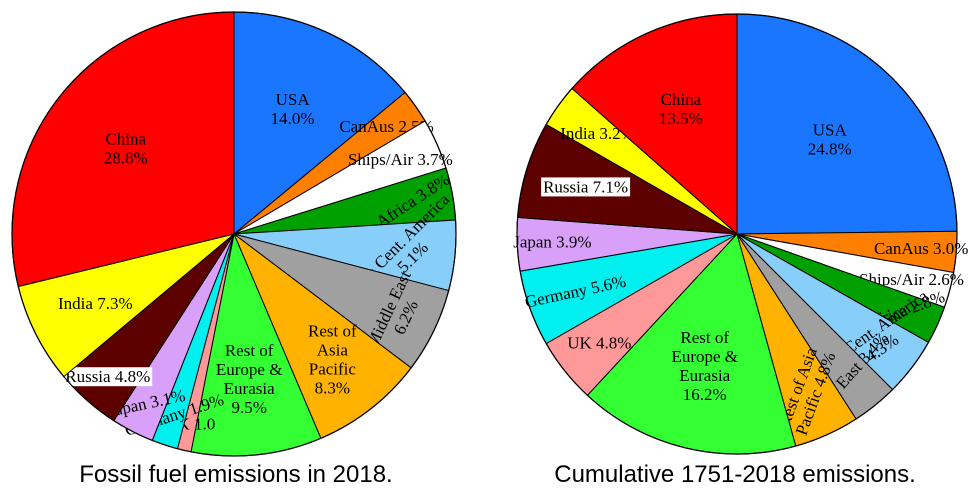 The image size is (980, 502). I want to click on slice-label-usa: USA 24.8%, so click(830, 140).